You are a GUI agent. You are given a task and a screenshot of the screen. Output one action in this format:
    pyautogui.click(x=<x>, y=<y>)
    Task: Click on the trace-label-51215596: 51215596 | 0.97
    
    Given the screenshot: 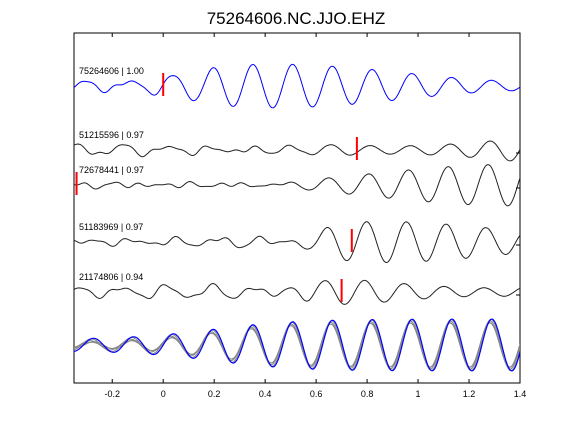 What is the action you would take?
    pyautogui.click(x=111, y=135)
    